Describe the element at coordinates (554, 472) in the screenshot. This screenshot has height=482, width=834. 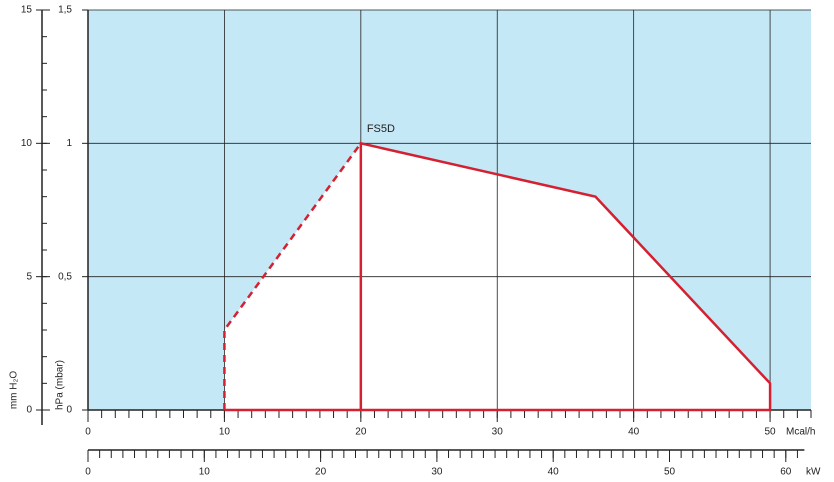
I see `kw-tick-label: 40` at that location.